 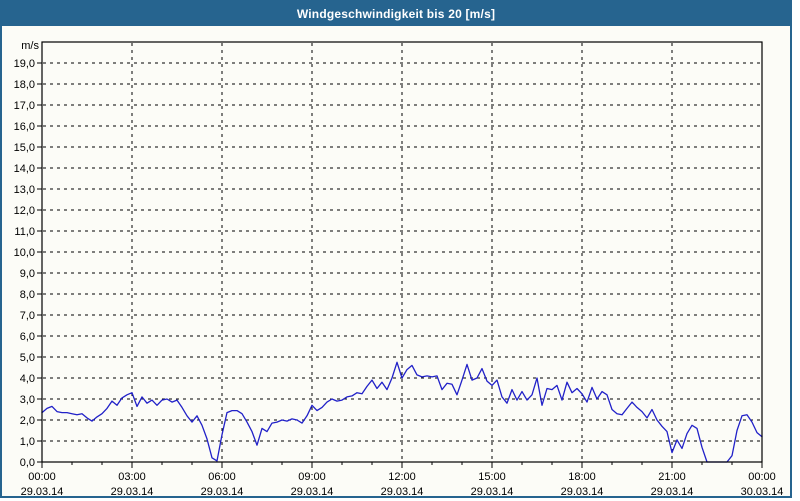 I want to click on svg-text: 2,0, so click(x=27, y=421).